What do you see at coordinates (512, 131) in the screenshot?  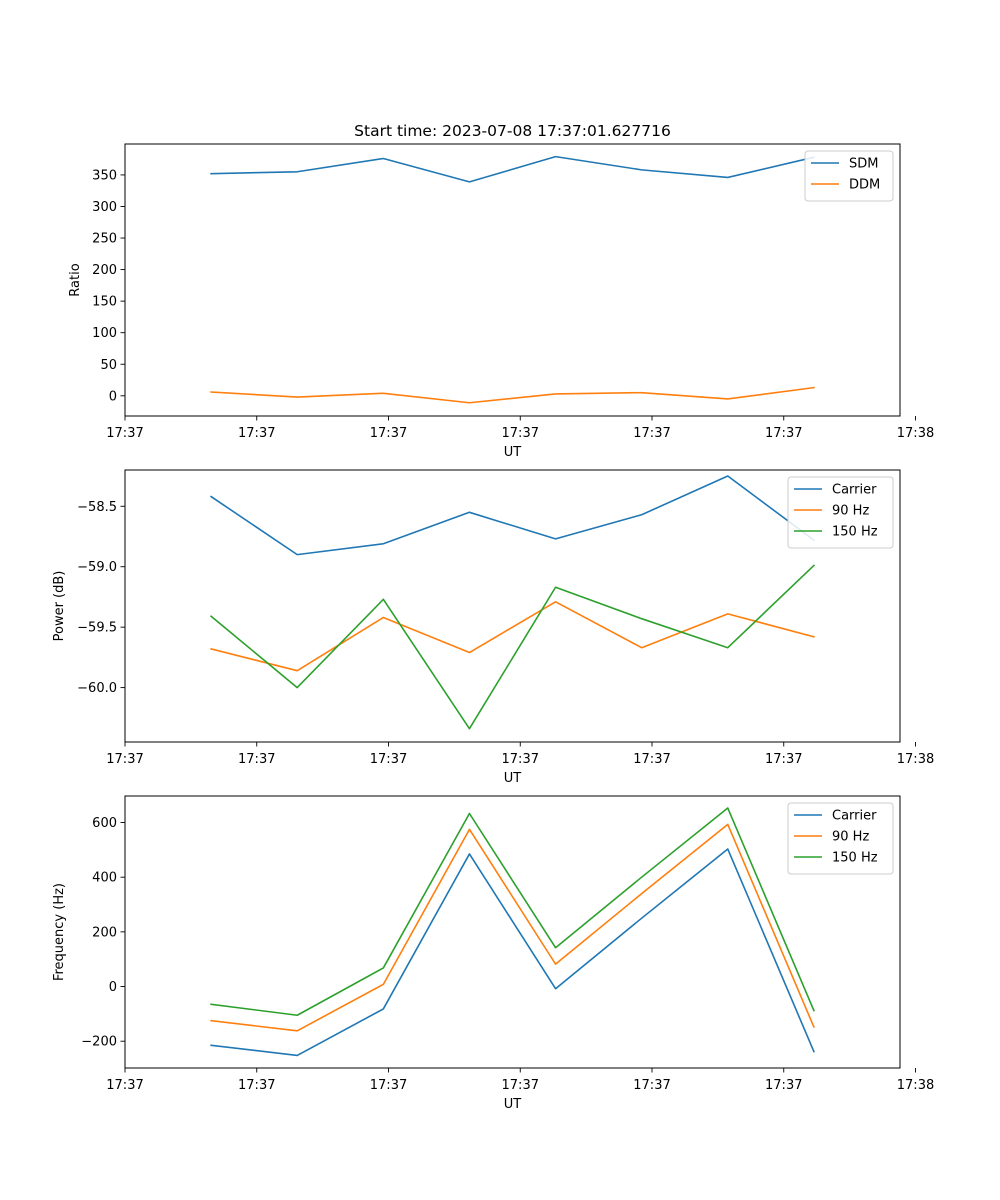 I see `figure-title: Start time: 2023-07-08 17:37:01.627716` at bounding box center [512, 131].